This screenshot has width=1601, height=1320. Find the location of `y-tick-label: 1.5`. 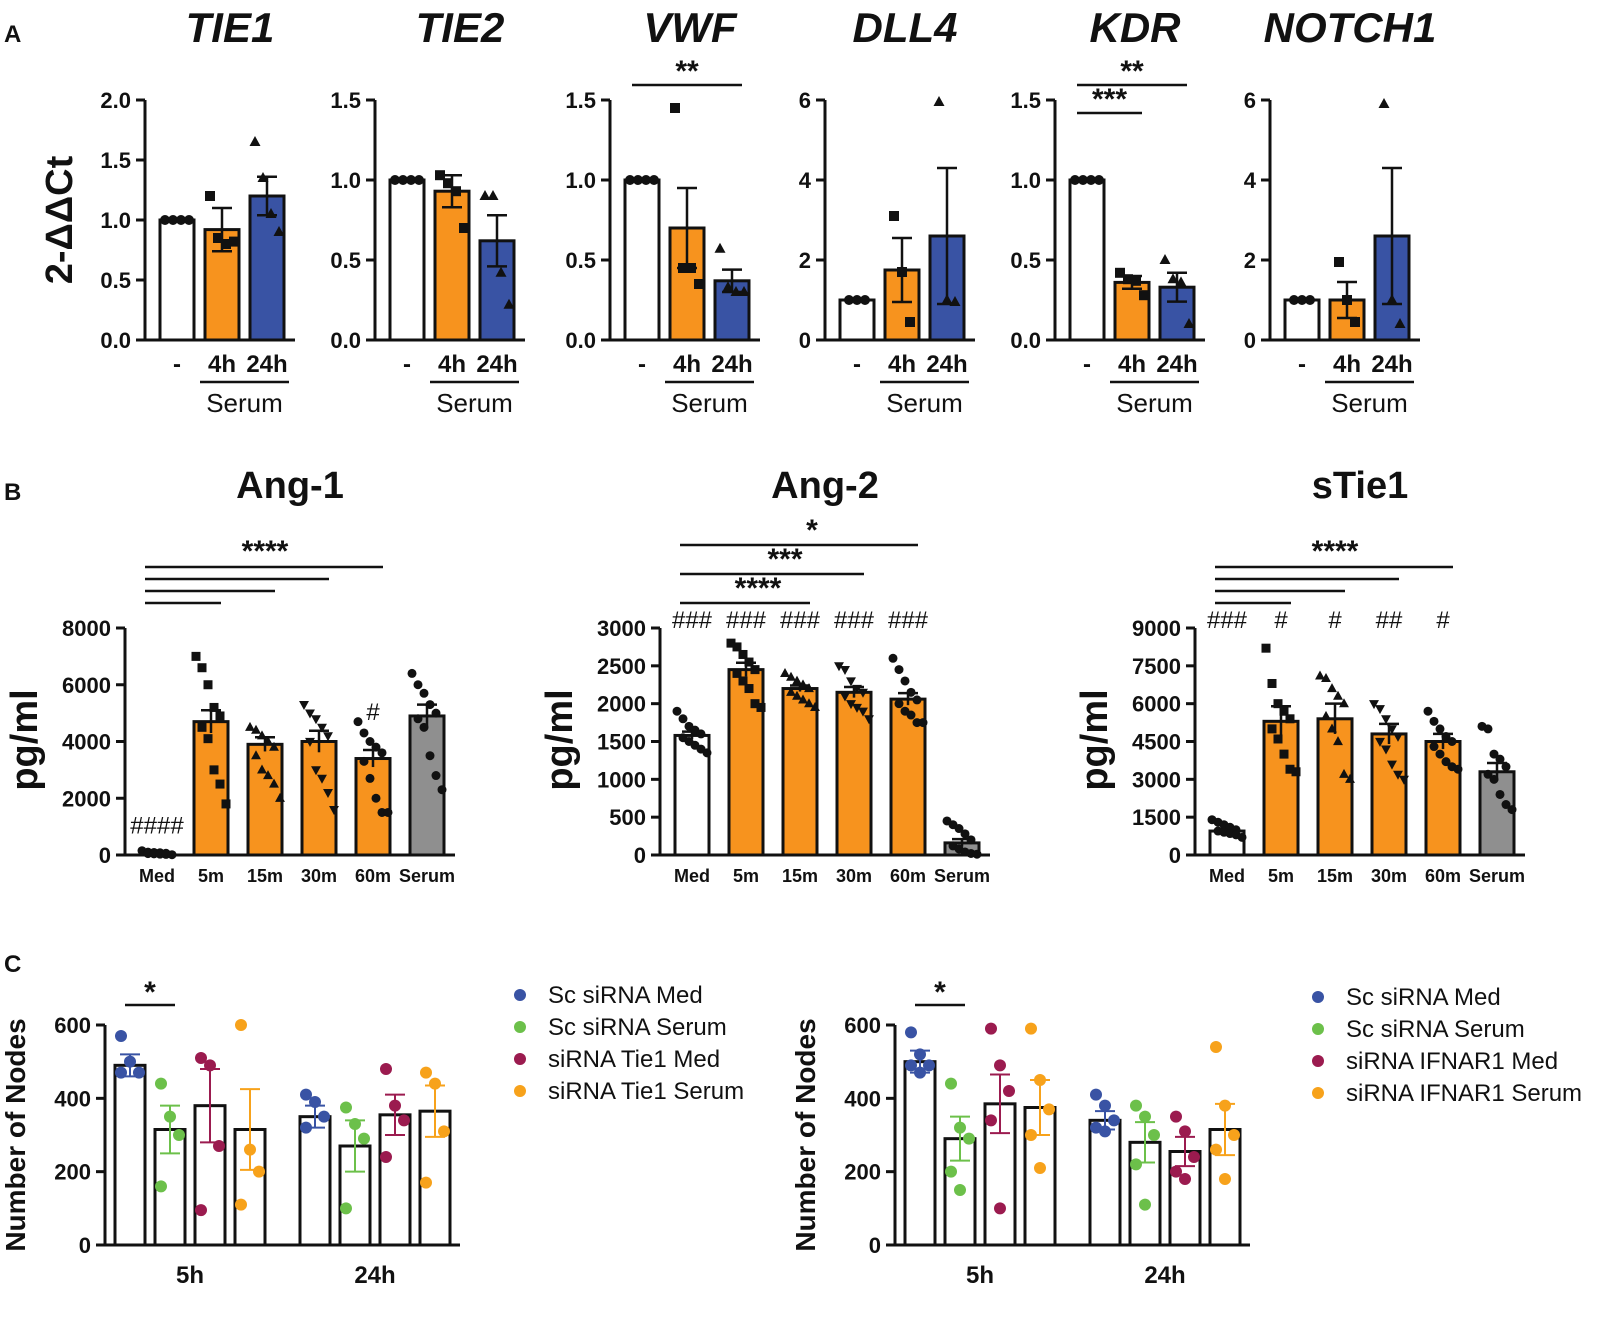

y-tick-label: 1.5 is located at coordinates (115, 160).